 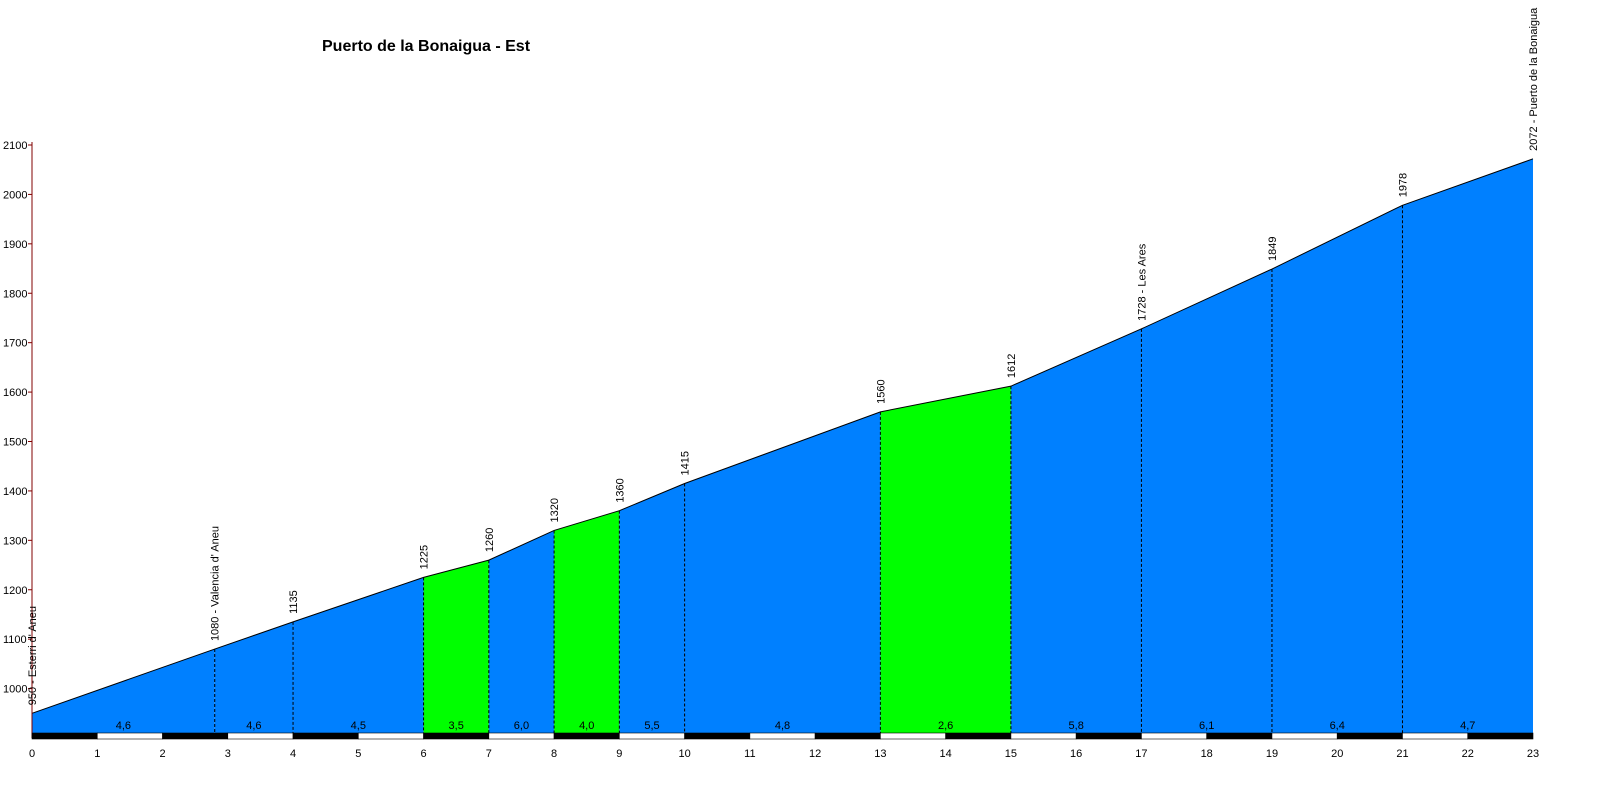 What do you see at coordinates (294, 602) in the screenshot?
I see `point-label-2: 1135` at bounding box center [294, 602].